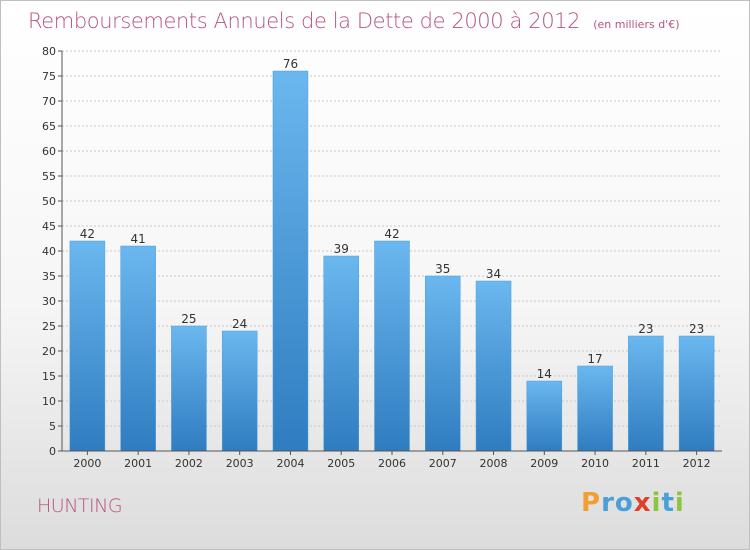 This screenshot has height=550, width=750. I want to click on y-tick-label: 50, so click(49, 201).